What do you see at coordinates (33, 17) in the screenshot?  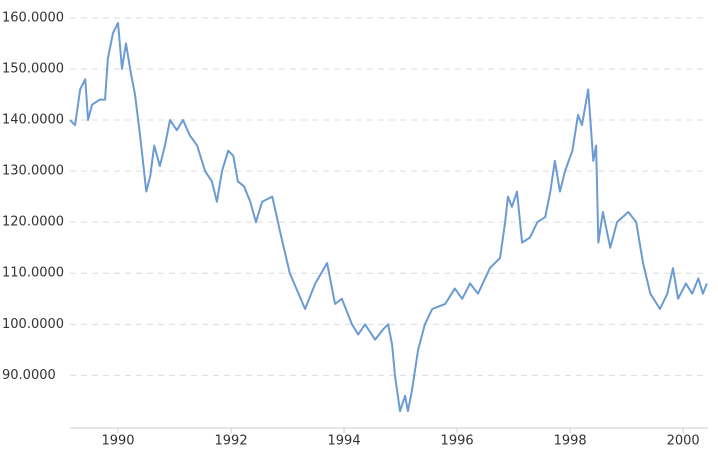 I see `y-tick-label: 160.0000` at bounding box center [33, 17].